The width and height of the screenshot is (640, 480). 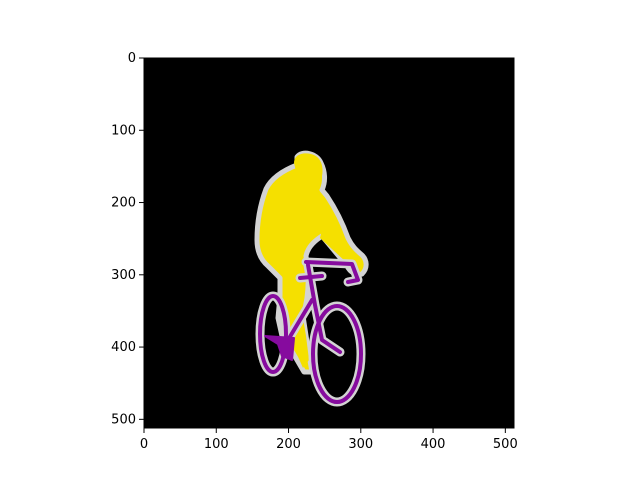 I want to click on y-tick-label: 200, so click(x=123, y=203).